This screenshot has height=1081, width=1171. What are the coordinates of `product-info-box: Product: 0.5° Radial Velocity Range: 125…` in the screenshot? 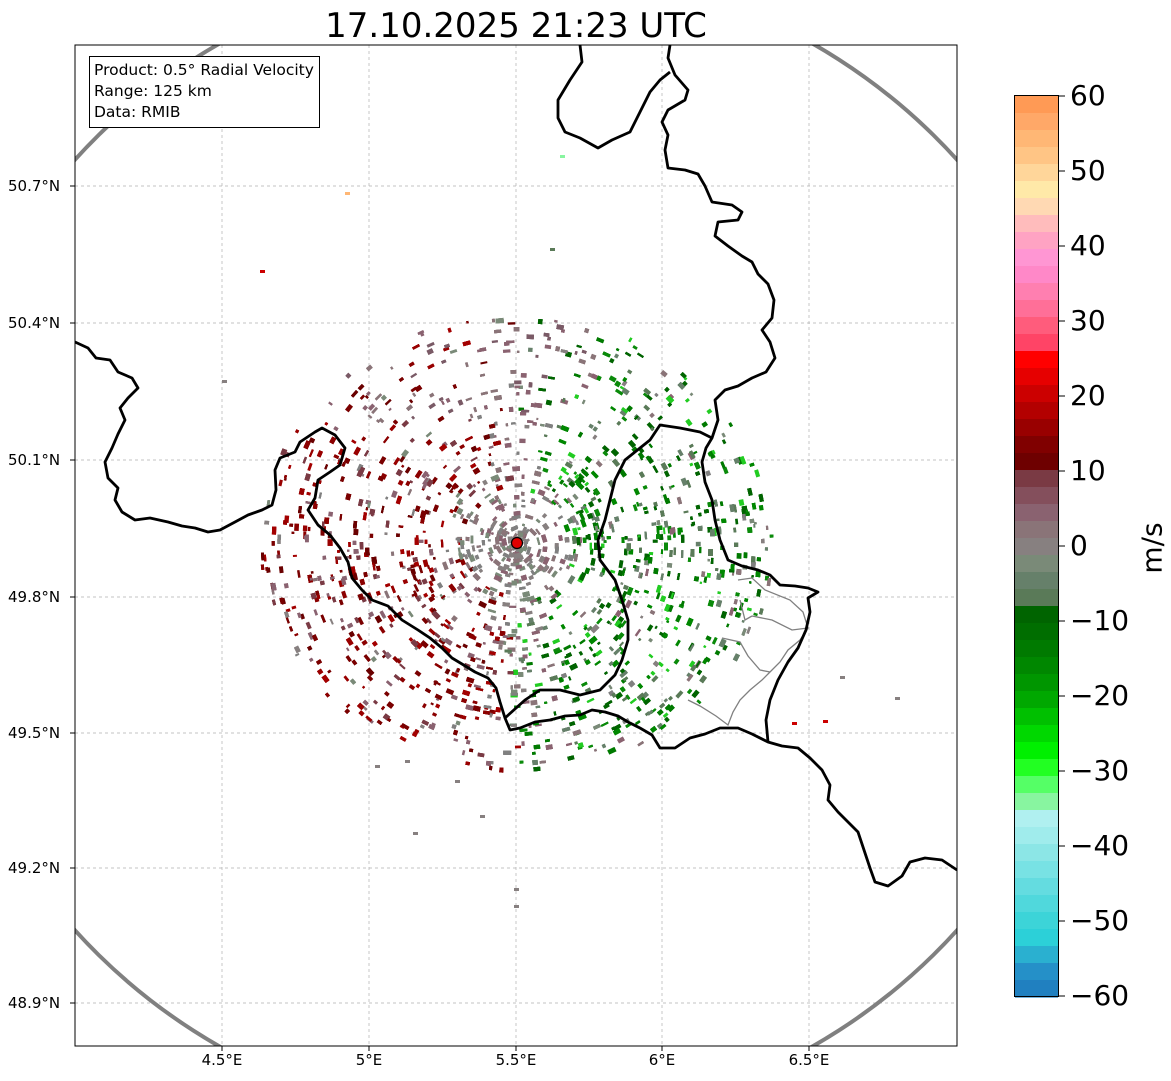 It's located at (204, 92).